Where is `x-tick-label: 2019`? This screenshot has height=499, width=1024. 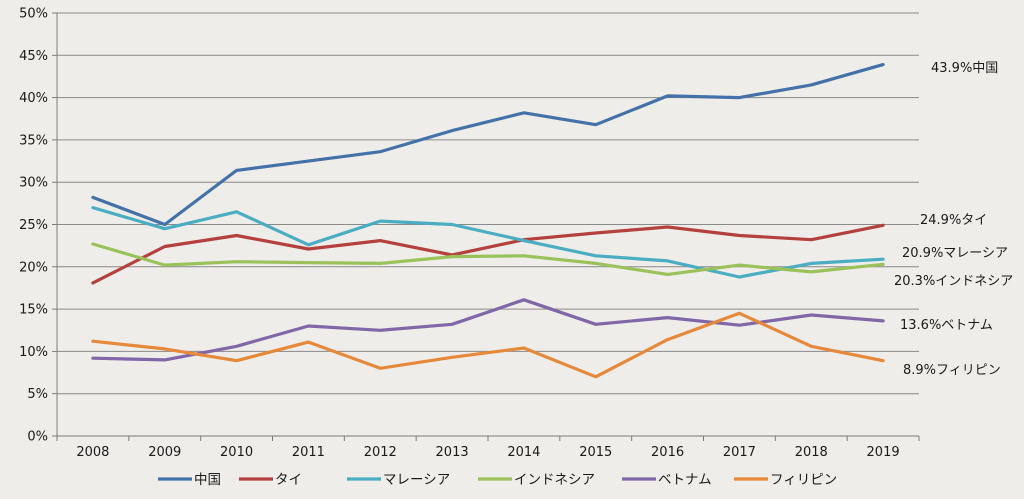
x-tick-label: 2019 is located at coordinates (883, 452).